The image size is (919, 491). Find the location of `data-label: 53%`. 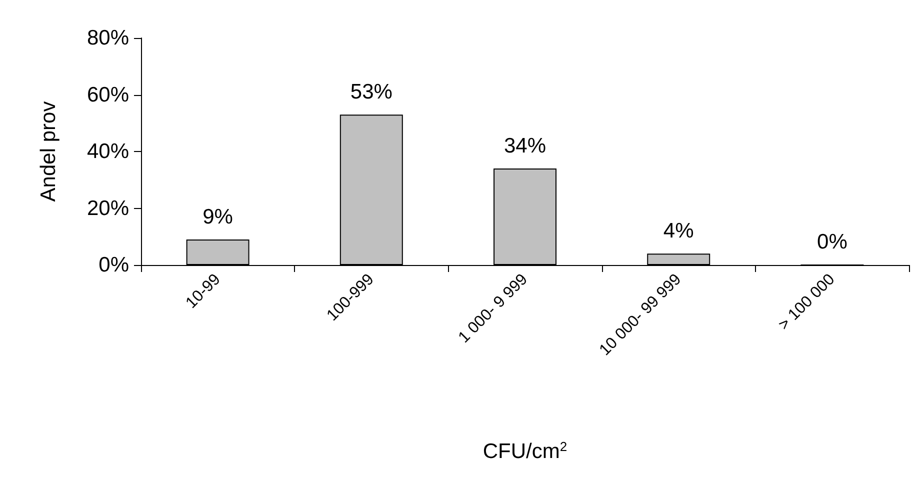

data-label: 53% is located at coordinates (371, 92).